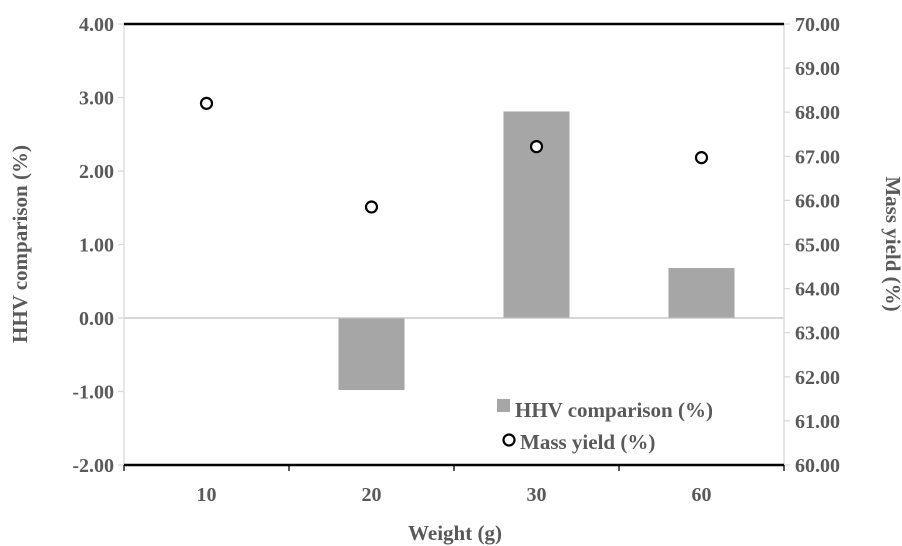 The height and width of the screenshot is (546, 902). I want to click on legend-label-hhv: HHV comparison (%), so click(614, 410).